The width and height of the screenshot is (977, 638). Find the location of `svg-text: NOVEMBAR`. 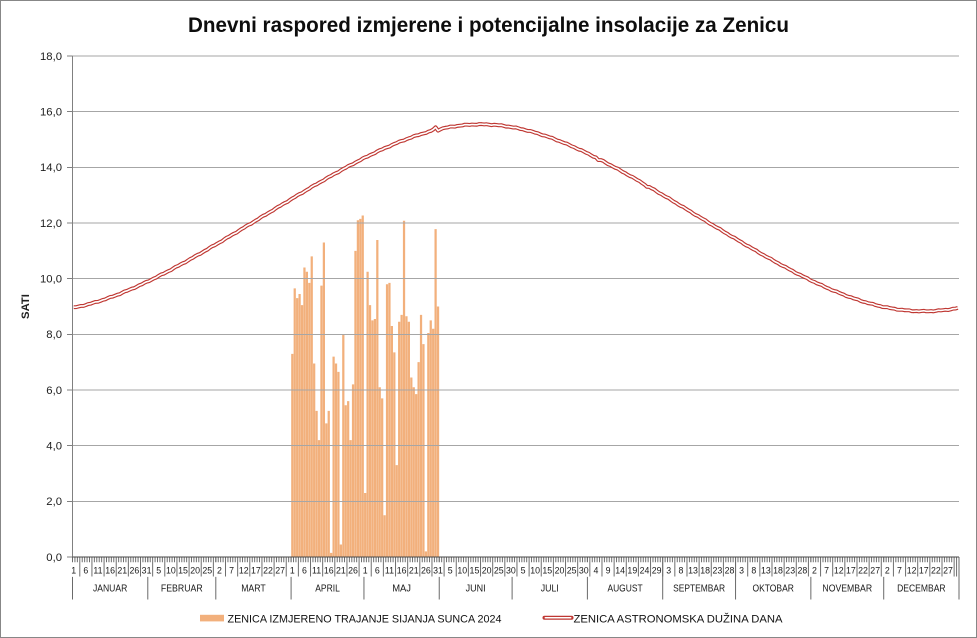

svg-text: NOVEMBAR is located at coordinates (847, 589).